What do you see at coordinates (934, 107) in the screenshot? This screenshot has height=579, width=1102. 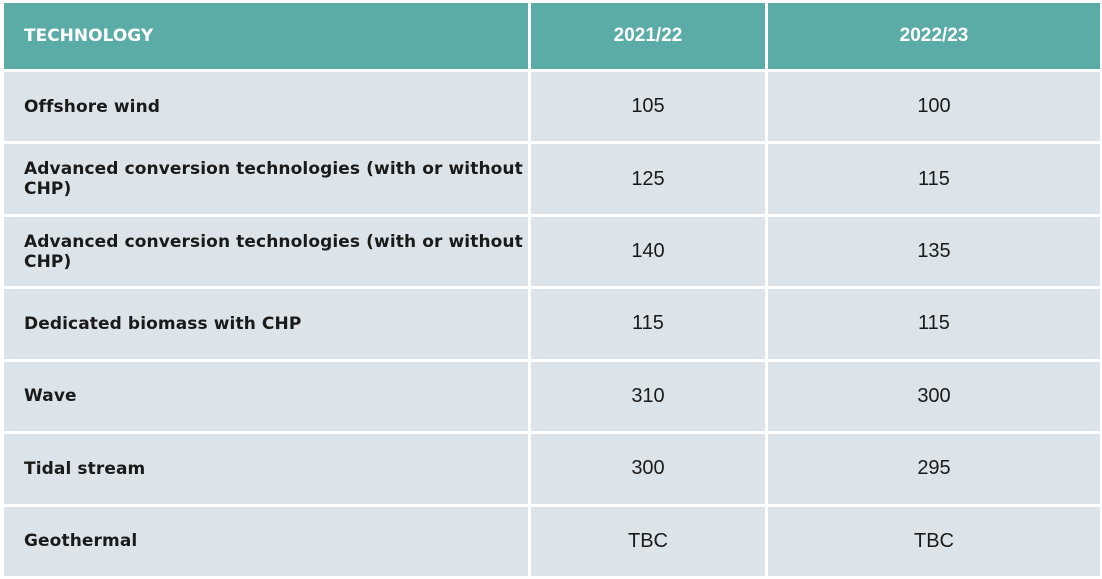 I see `row-1-2022-23: 100` at bounding box center [934, 107].